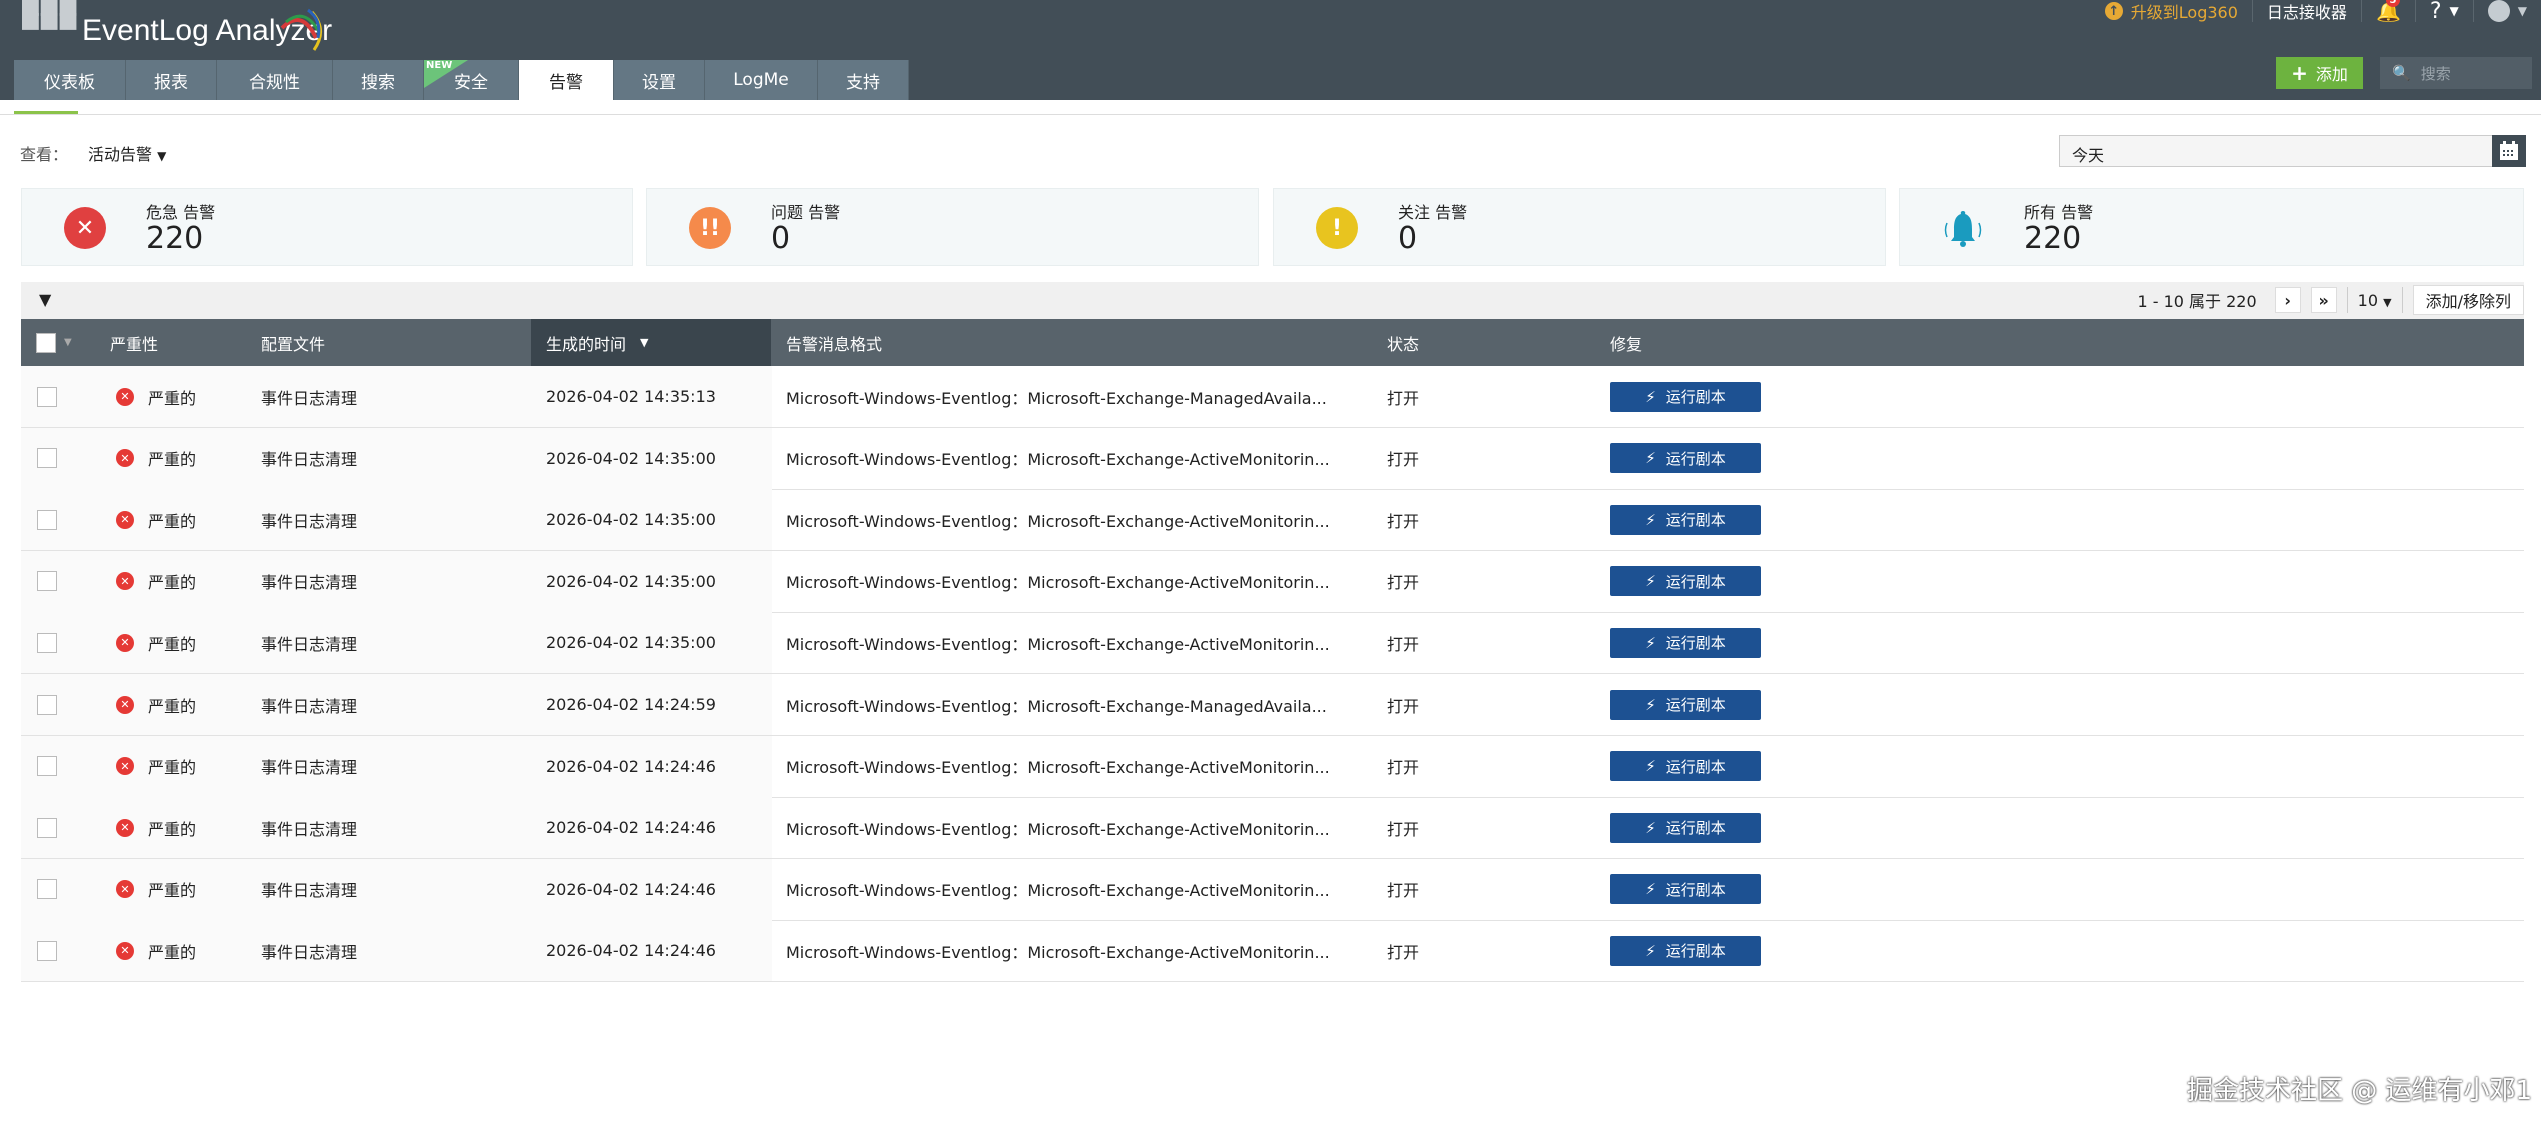 Image resolution: width=2541 pixels, height=1131 pixels. I want to click on col-repair: 修复, so click(1626, 344).